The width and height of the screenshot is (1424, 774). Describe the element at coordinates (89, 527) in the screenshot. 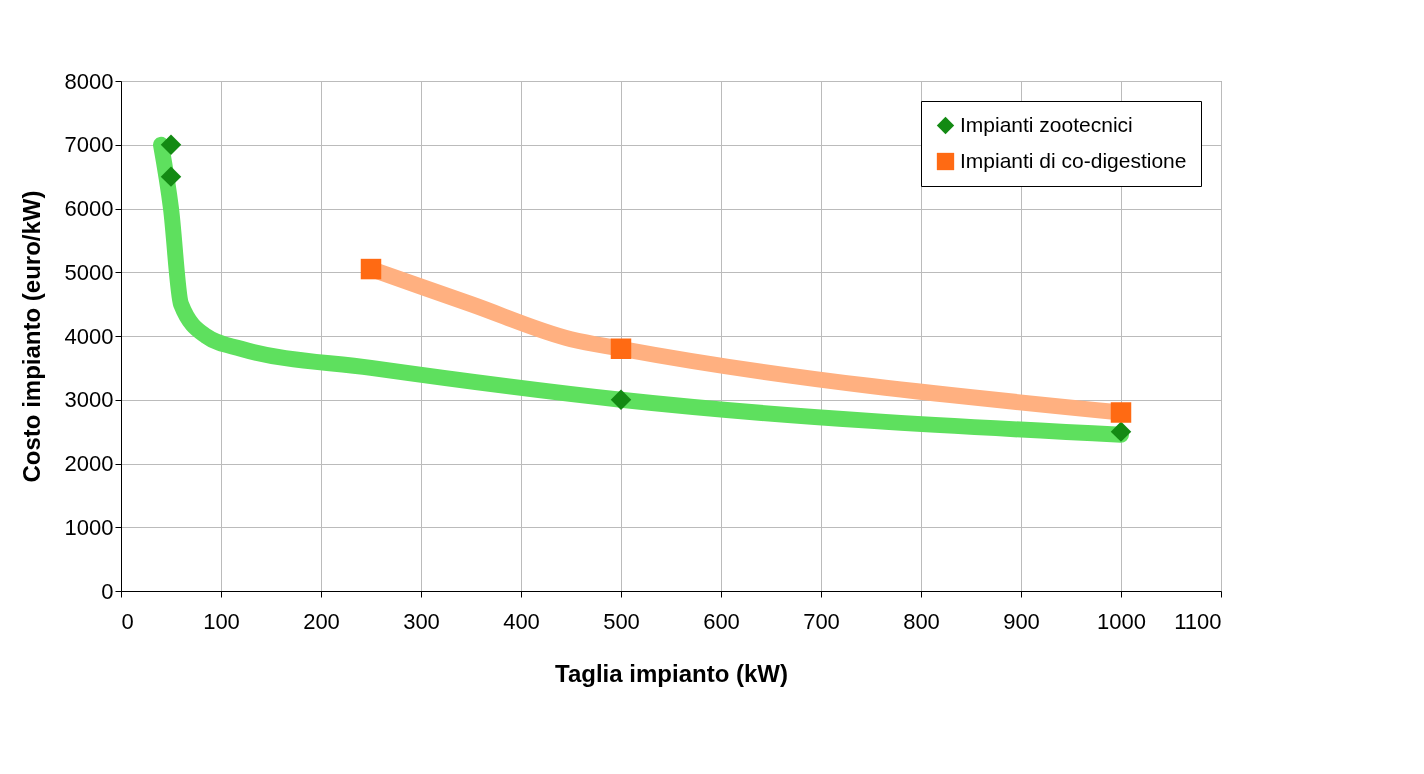

I see `y-tick-label: 1000` at that location.